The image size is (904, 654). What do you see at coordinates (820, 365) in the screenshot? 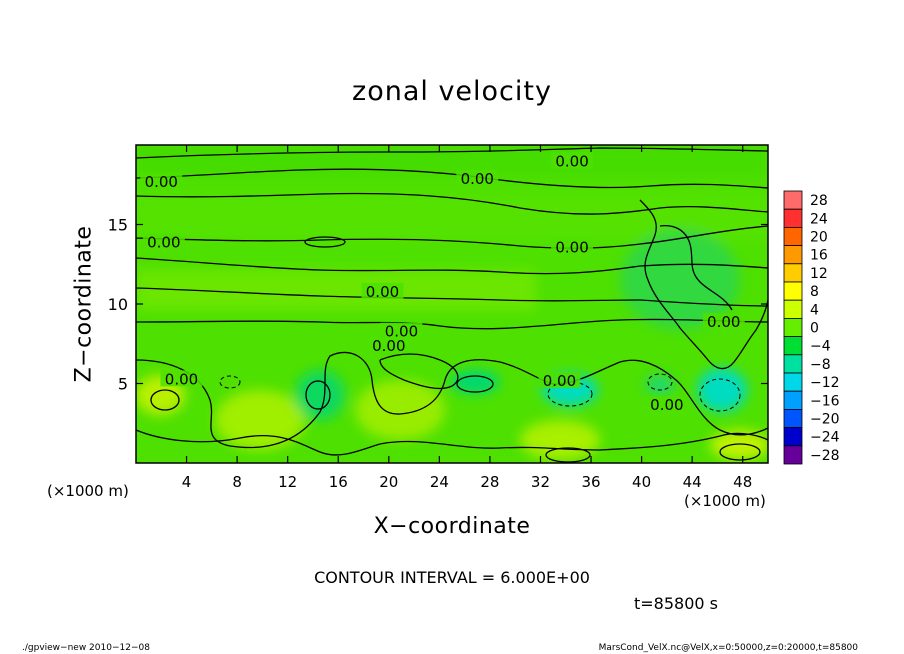
I see `colorbar-label: −8` at bounding box center [820, 365].